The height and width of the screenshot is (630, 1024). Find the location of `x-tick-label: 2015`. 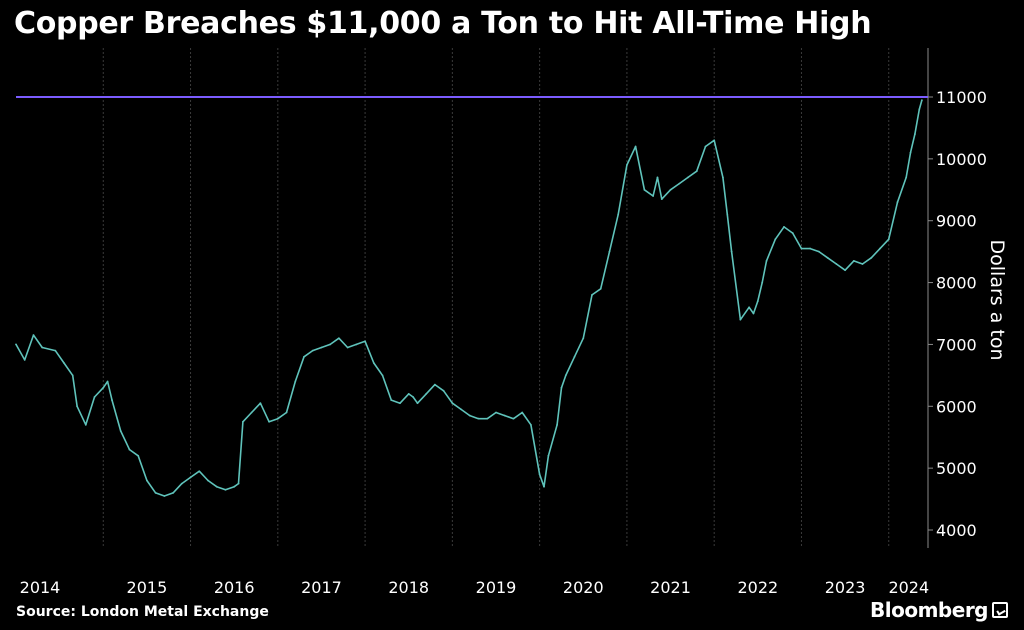

x-tick-label: 2015 is located at coordinates (147, 587).